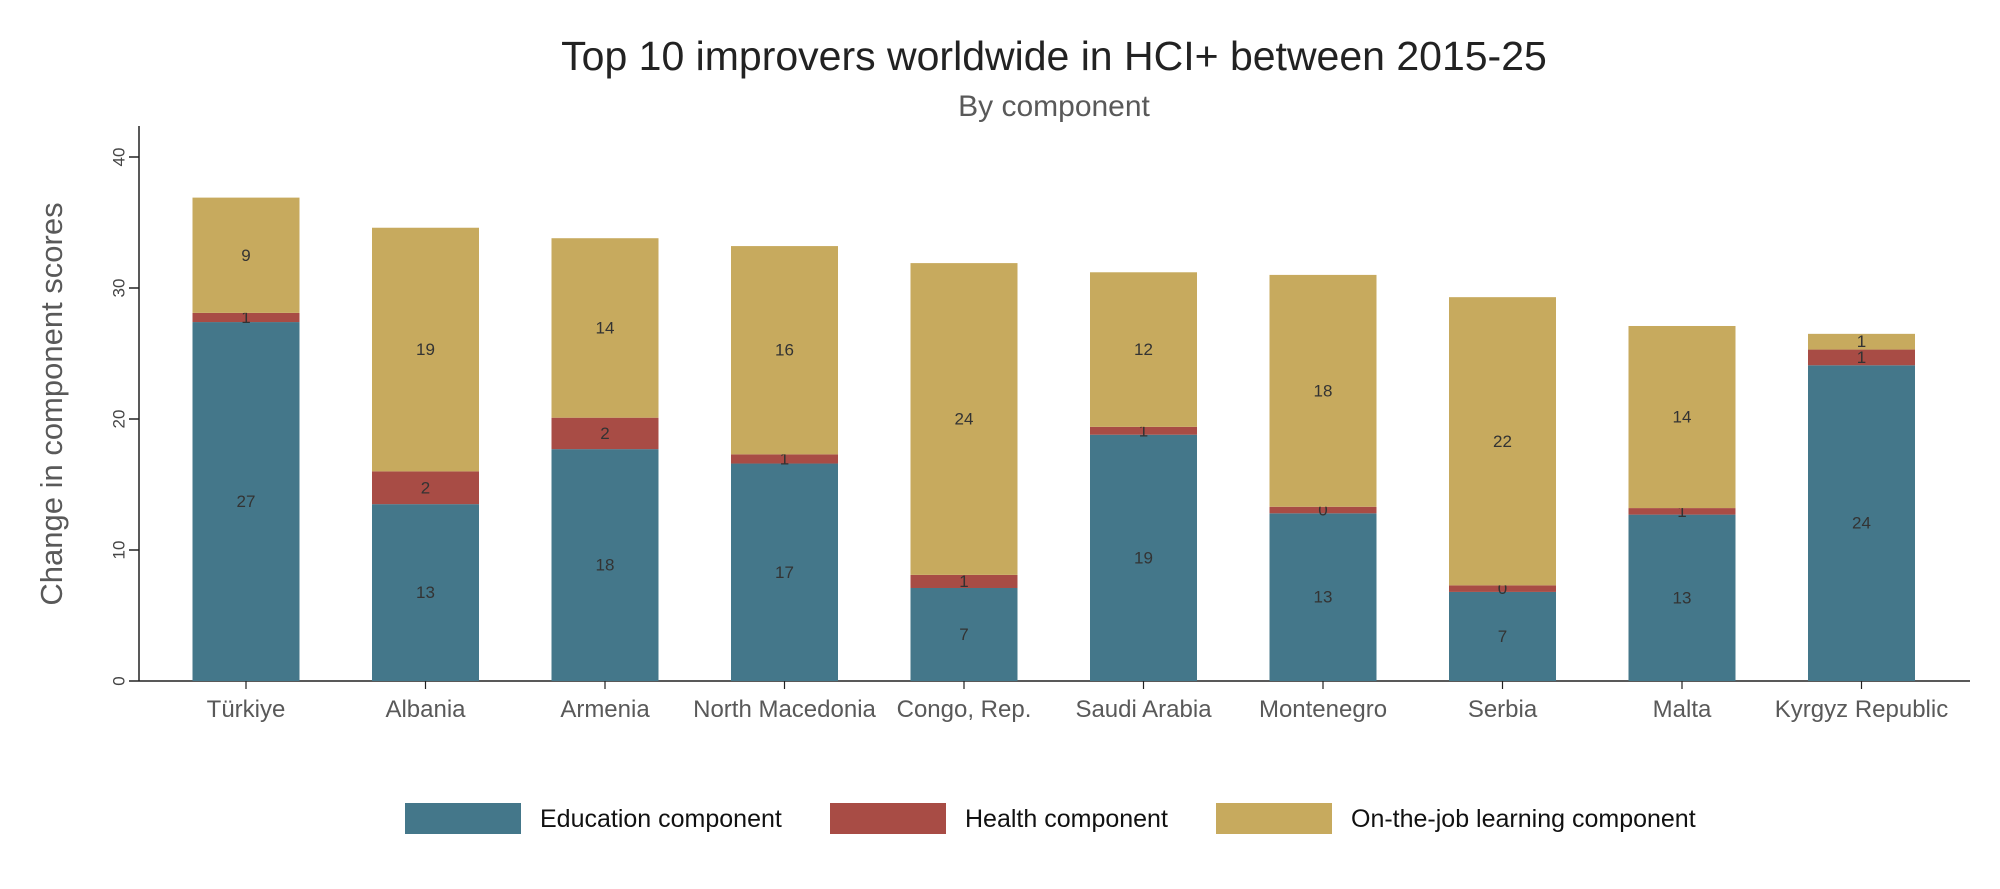  I want to click on x-tick-label: Türkiye, so click(246, 709).